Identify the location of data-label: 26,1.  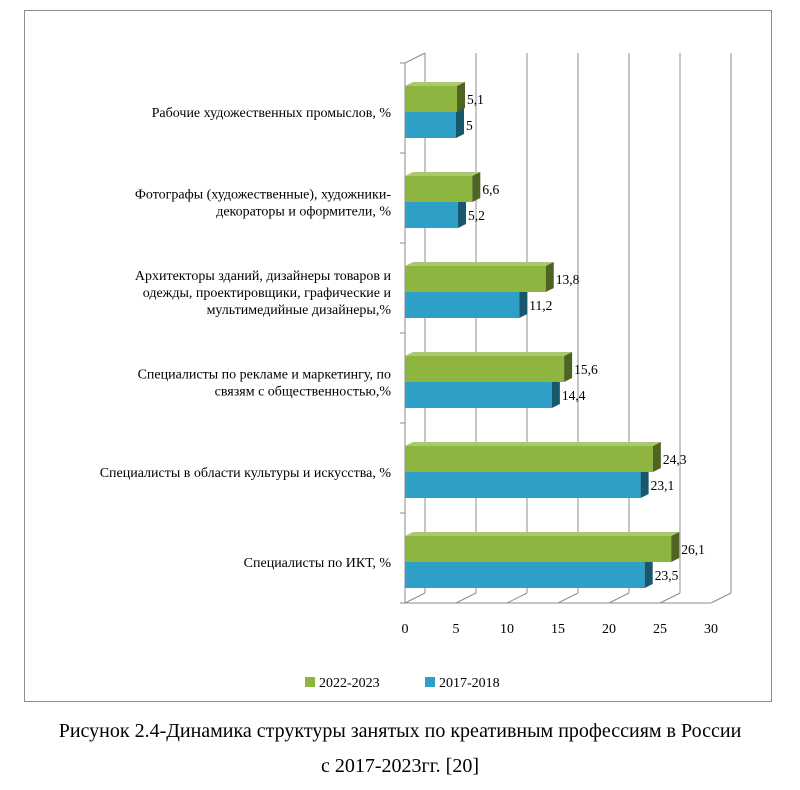
(693, 549).